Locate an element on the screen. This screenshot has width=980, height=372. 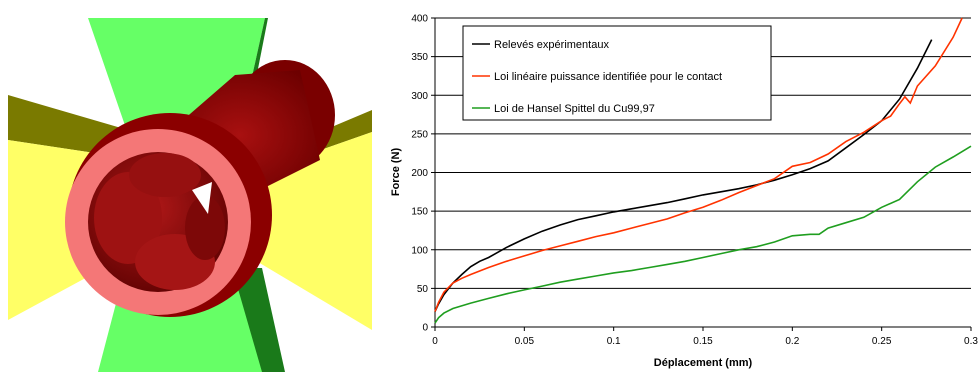
legend-label-3: Loi de Hansel Spittel du Cu99,97 is located at coordinates (574, 109).